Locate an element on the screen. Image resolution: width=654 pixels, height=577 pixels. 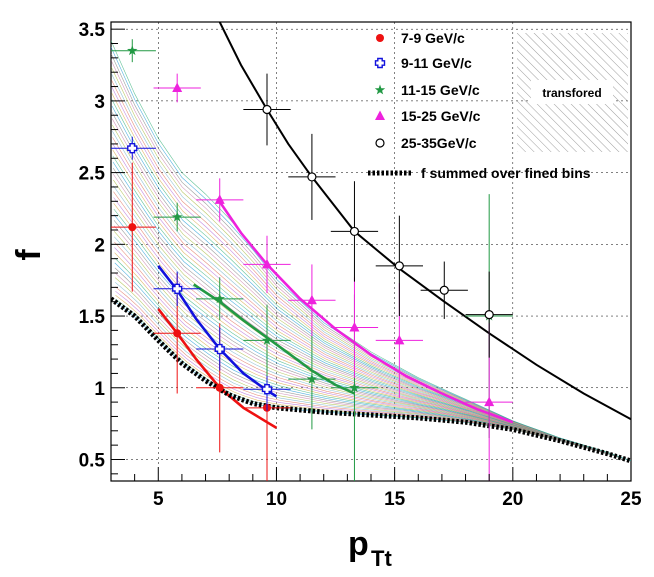
x-tick-label: 10 is located at coordinates (276, 499).